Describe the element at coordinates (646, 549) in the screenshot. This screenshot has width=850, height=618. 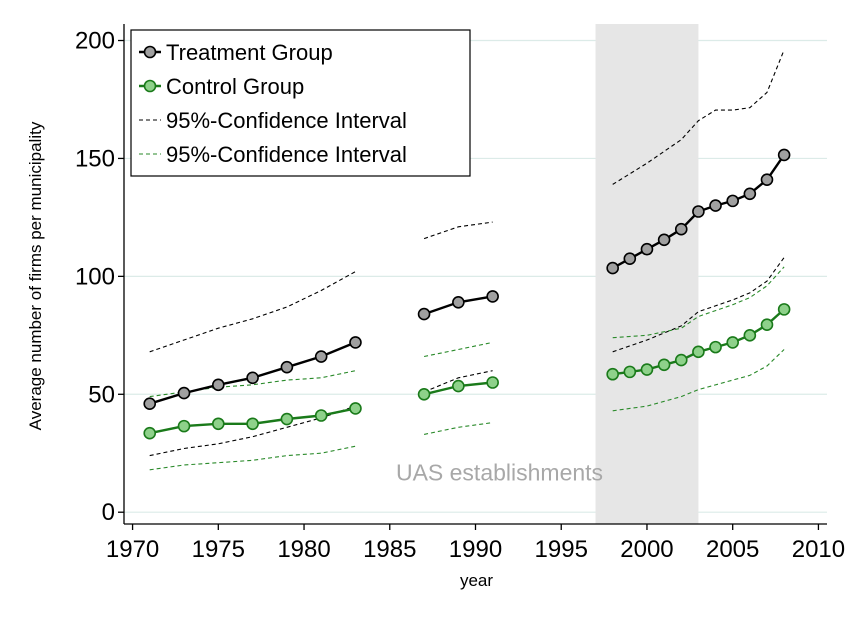
I see `x-tick-label: 2000` at that location.